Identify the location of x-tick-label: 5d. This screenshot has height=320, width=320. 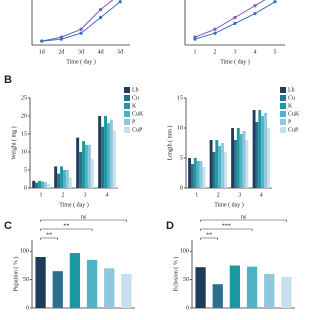
(120, 52).